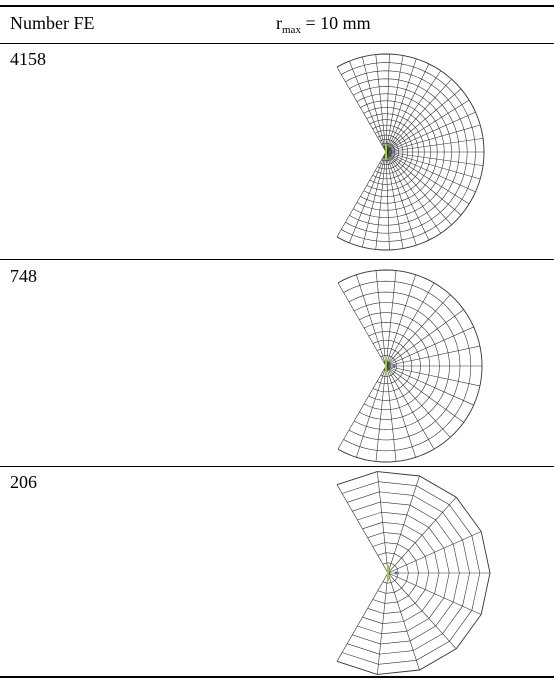  Describe the element at coordinates (52, 23) in the screenshot. I see `header-number-fe: Number FE` at that location.